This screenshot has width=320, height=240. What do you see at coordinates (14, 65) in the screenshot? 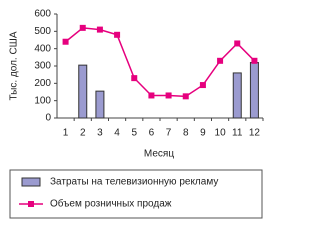
I see `y-axis-label: Тыс. дол. США` at bounding box center [14, 65].